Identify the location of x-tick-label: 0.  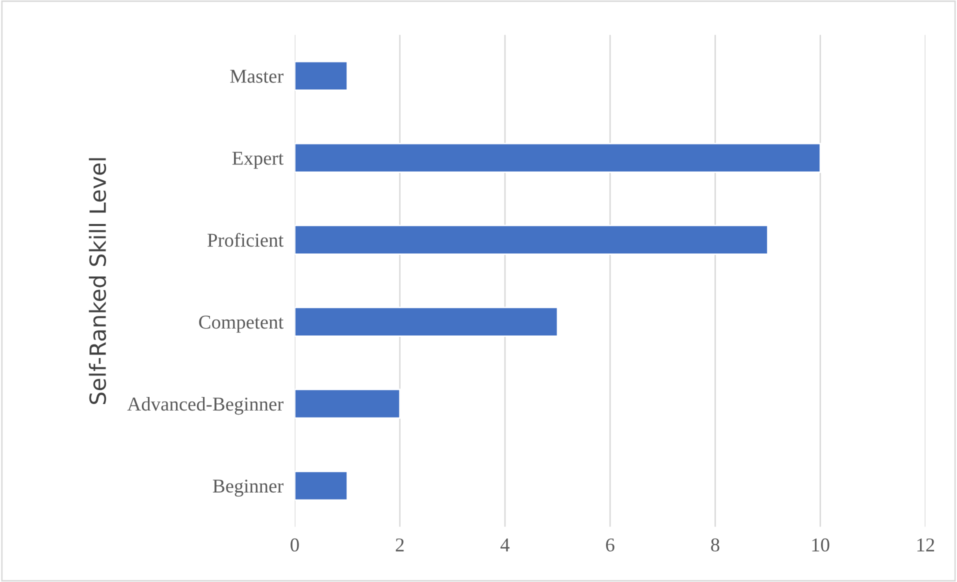
(294, 545).